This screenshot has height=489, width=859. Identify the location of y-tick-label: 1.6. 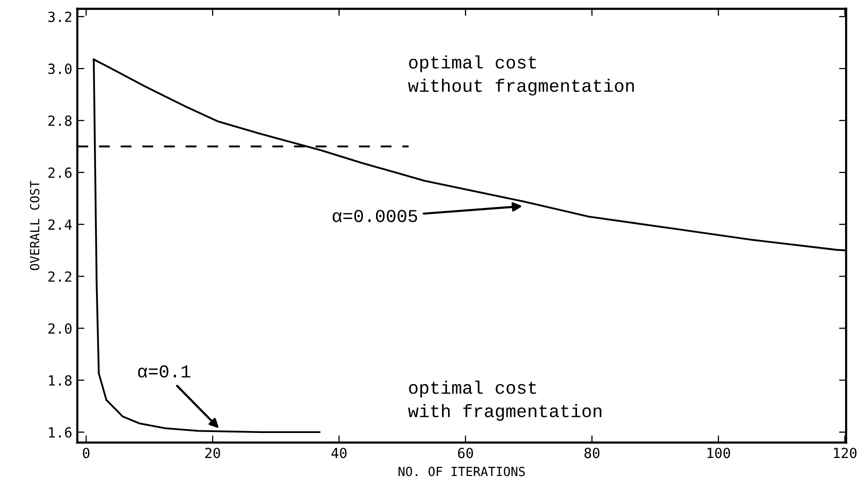
(60, 432).